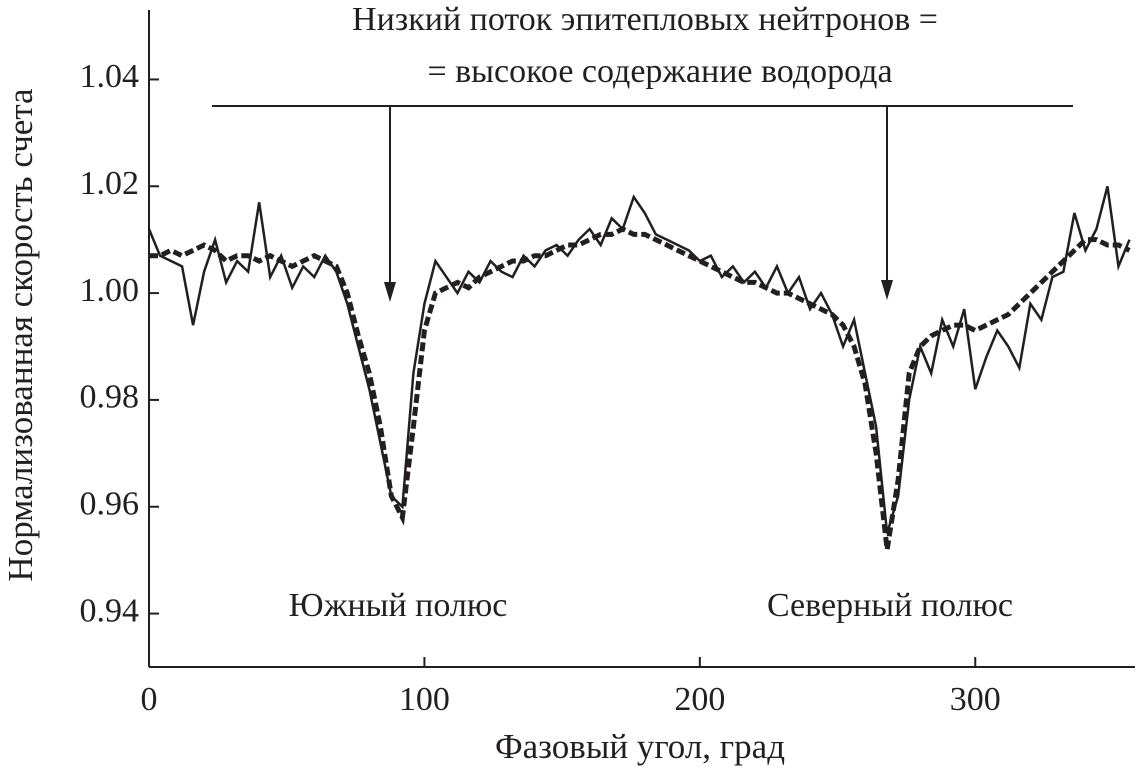  What do you see at coordinates (645, 19) in the screenshot?
I see `annotation: Низкий поток эпитепловых нейтронов =` at bounding box center [645, 19].